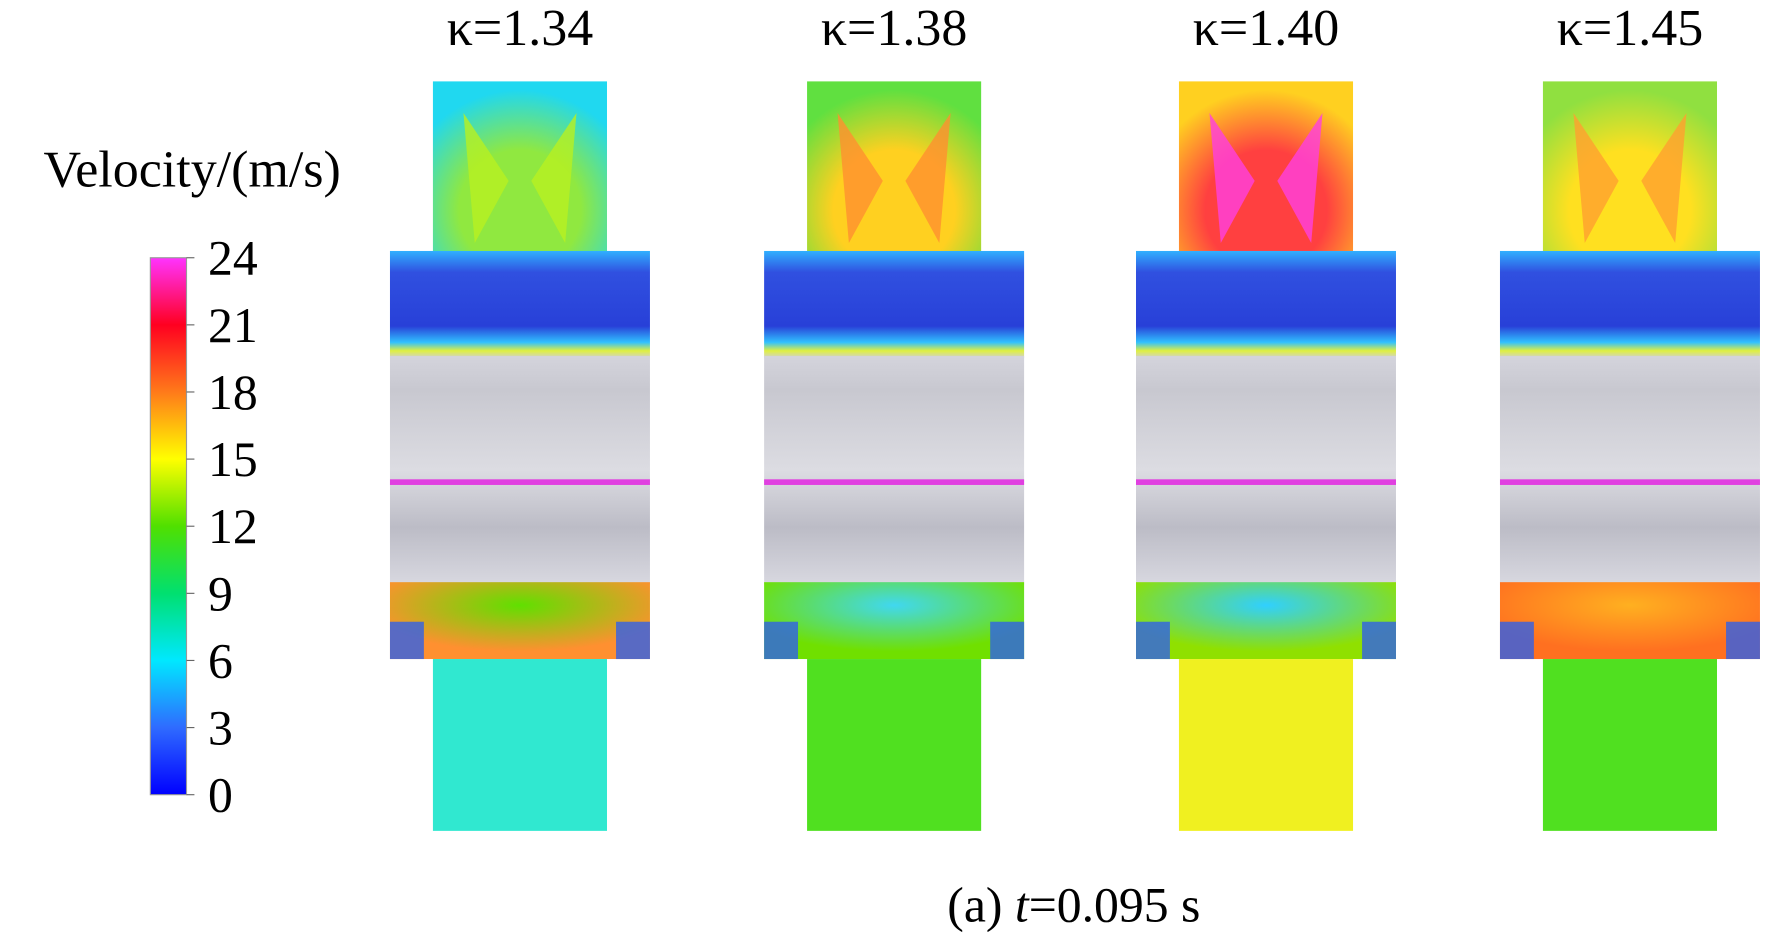 This screenshot has height=936, width=1769. Describe the element at coordinates (220, 593) in the screenshot. I see `colorbar-tick-label: 9` at that location.